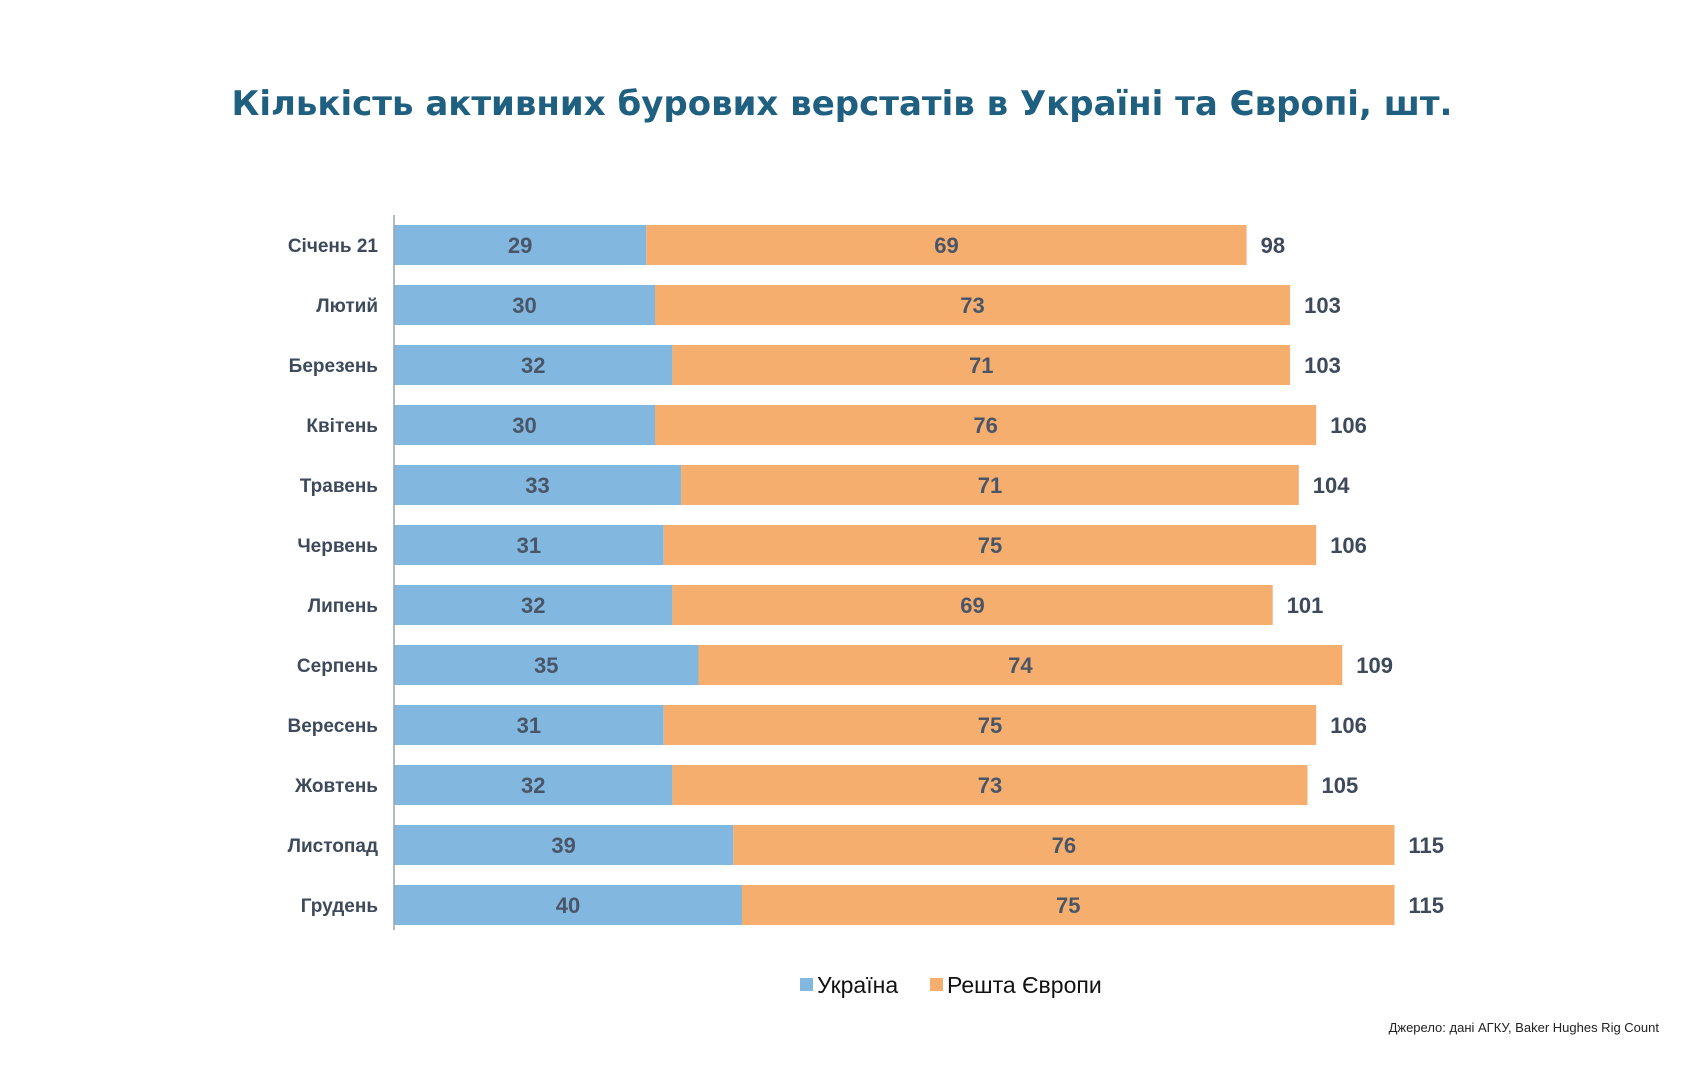  What do you see at coordinates (333, 366) in the screenshot?
I see `category-label: Березень` at bounding box center [333, 366].